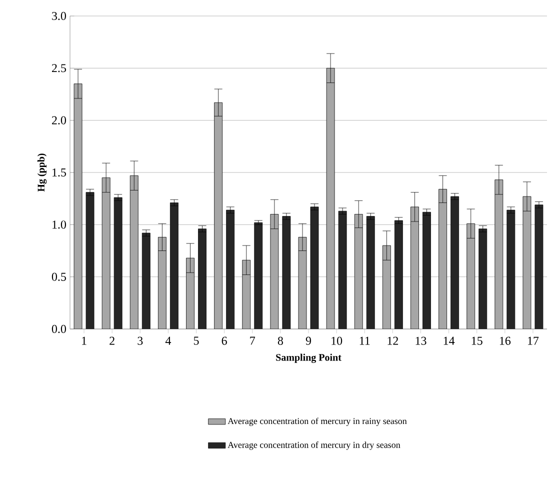 The image size is (549, 489). I want to click on x-tick-label: 1, so click(84, 340).